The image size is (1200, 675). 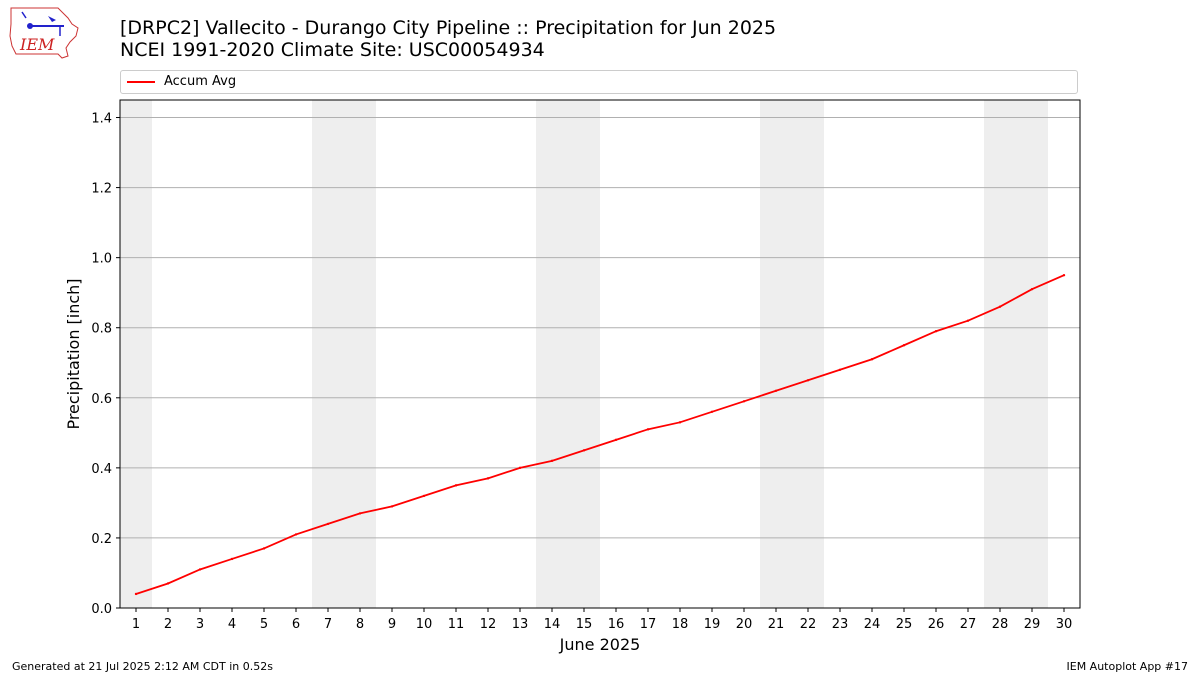 What do you see at coordinates (616, 624) in the screenshot?
I see `x-tick-label: 16` at bounding box center [616, 624].